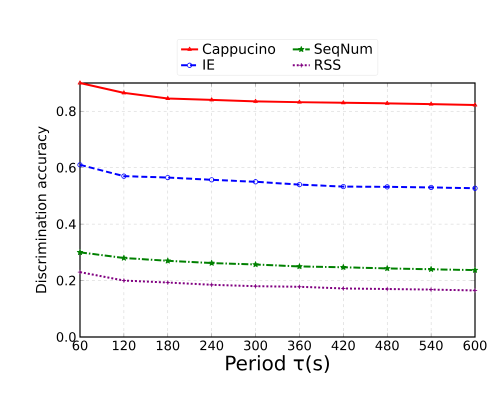 The width and height of the screenshot is (492, 405). I want to click on x-tick-label: 240, so click(212, 345).